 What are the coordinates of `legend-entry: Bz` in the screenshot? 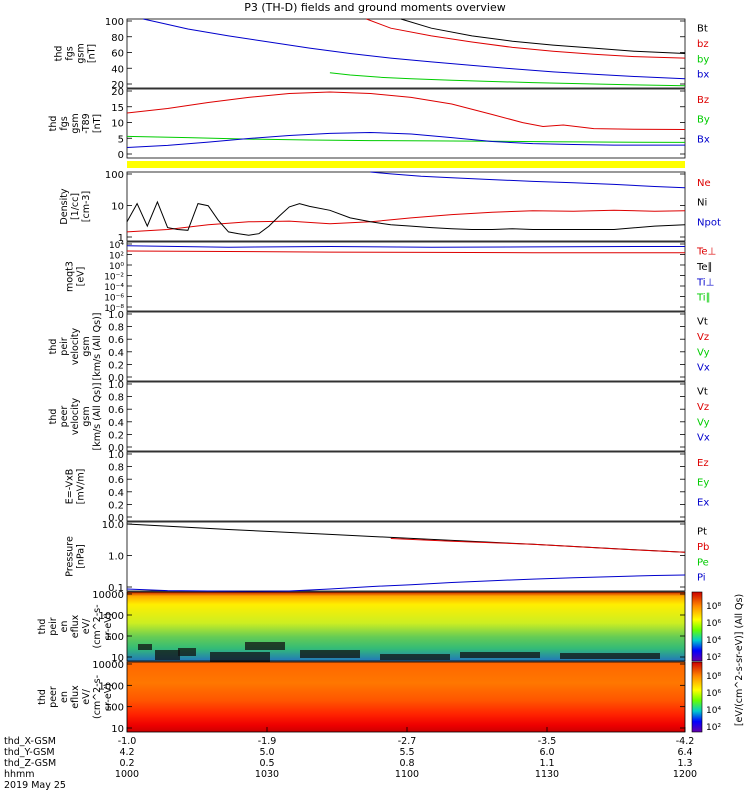 It's located at (703, 100).